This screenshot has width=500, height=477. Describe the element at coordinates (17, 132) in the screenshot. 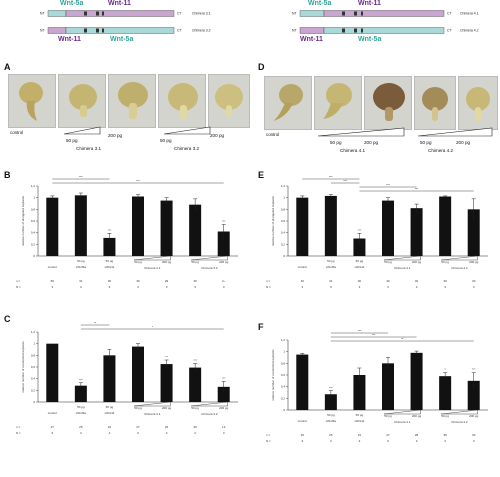

I see `control-caption: control` at that location.